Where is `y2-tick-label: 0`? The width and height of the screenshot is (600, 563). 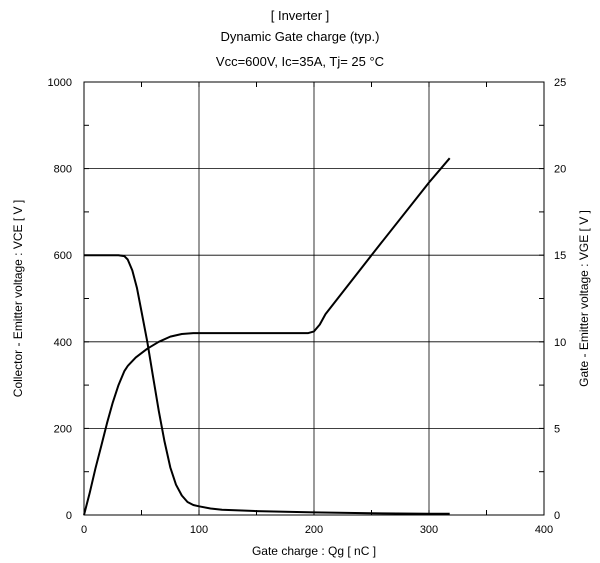
y2-tick-label: 0 is located at coordinates (557, 516).